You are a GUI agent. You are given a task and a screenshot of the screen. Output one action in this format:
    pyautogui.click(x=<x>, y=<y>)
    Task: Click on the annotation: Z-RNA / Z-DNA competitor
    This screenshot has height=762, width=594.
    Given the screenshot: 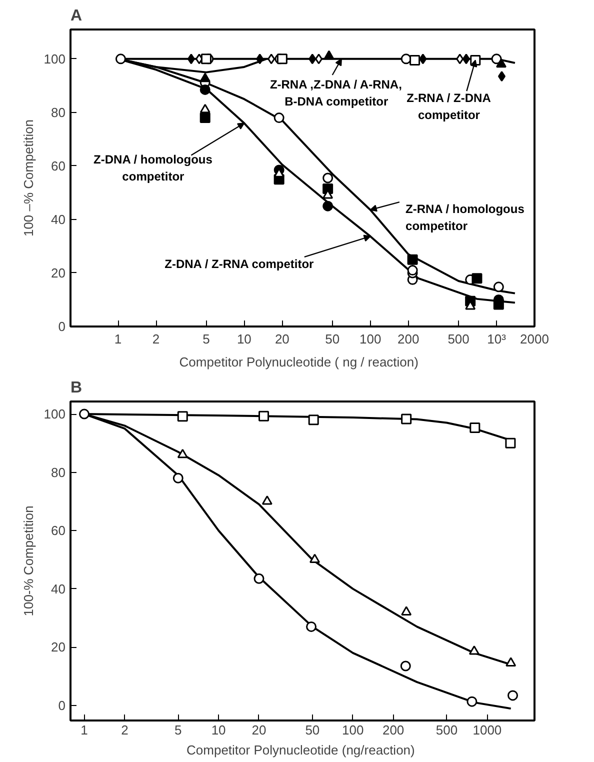 What is the action you would take?
    pyautogui.click(x=449, y=106)
    